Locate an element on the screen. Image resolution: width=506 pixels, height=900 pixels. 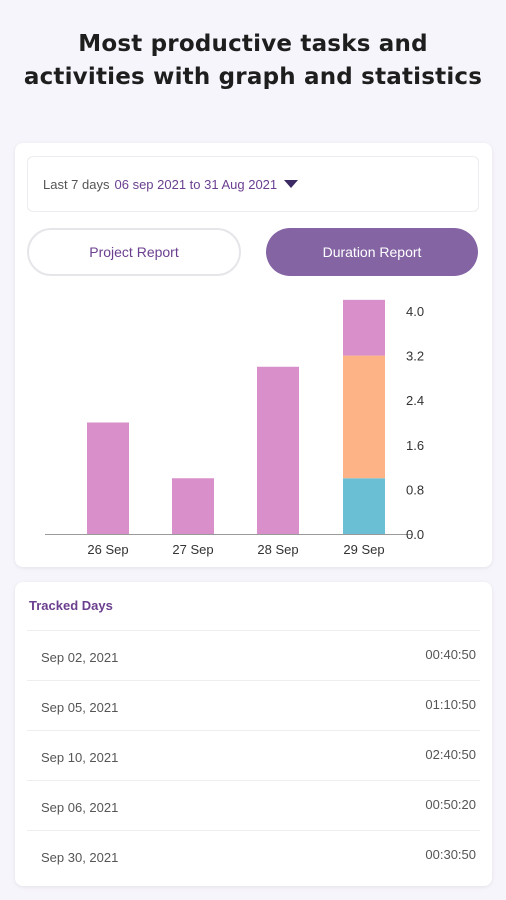
tab-duration-report: Duration Report is located at coordinates (372, 252).